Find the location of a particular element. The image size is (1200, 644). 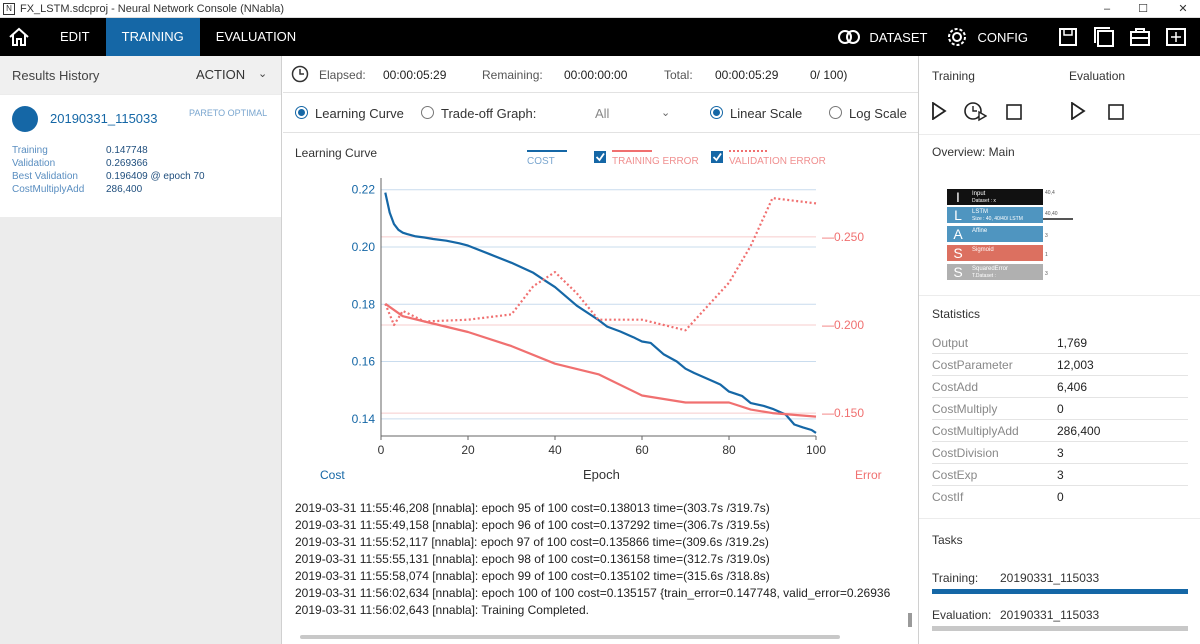

learning-curve-label: Learning Curve is located at coordinates (359, 113).